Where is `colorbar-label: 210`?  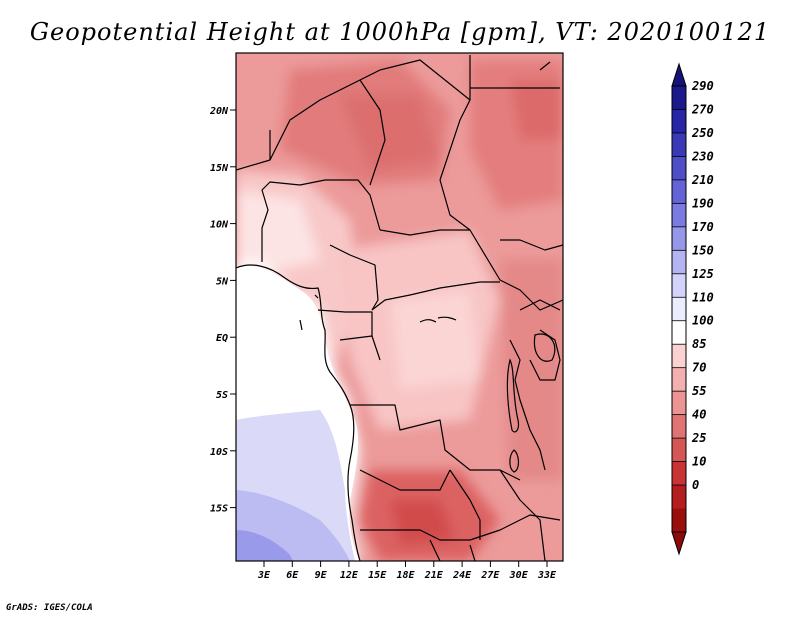
colorbar-label: 210 is located at coordinates (702, 180).